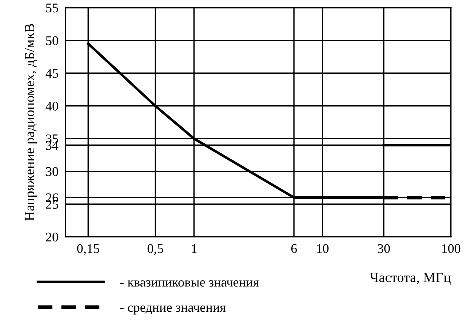 This screenshot has height=332, width=470. What do you see at coordinates (52, 198) in the screenshot?
I see `y-tick-label: 26` at bounding box center [52, 198].